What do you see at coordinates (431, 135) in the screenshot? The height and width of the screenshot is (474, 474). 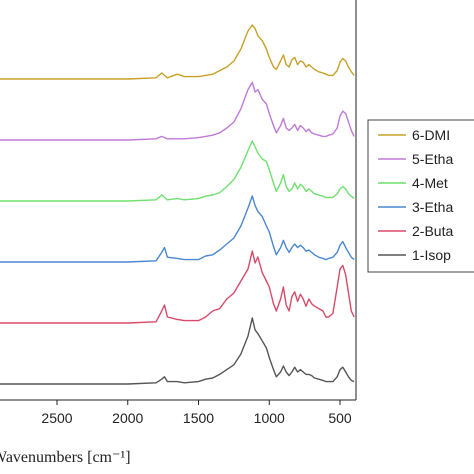 I see `legend-label-1: 6-DMI` at bounding box center [431, 135].